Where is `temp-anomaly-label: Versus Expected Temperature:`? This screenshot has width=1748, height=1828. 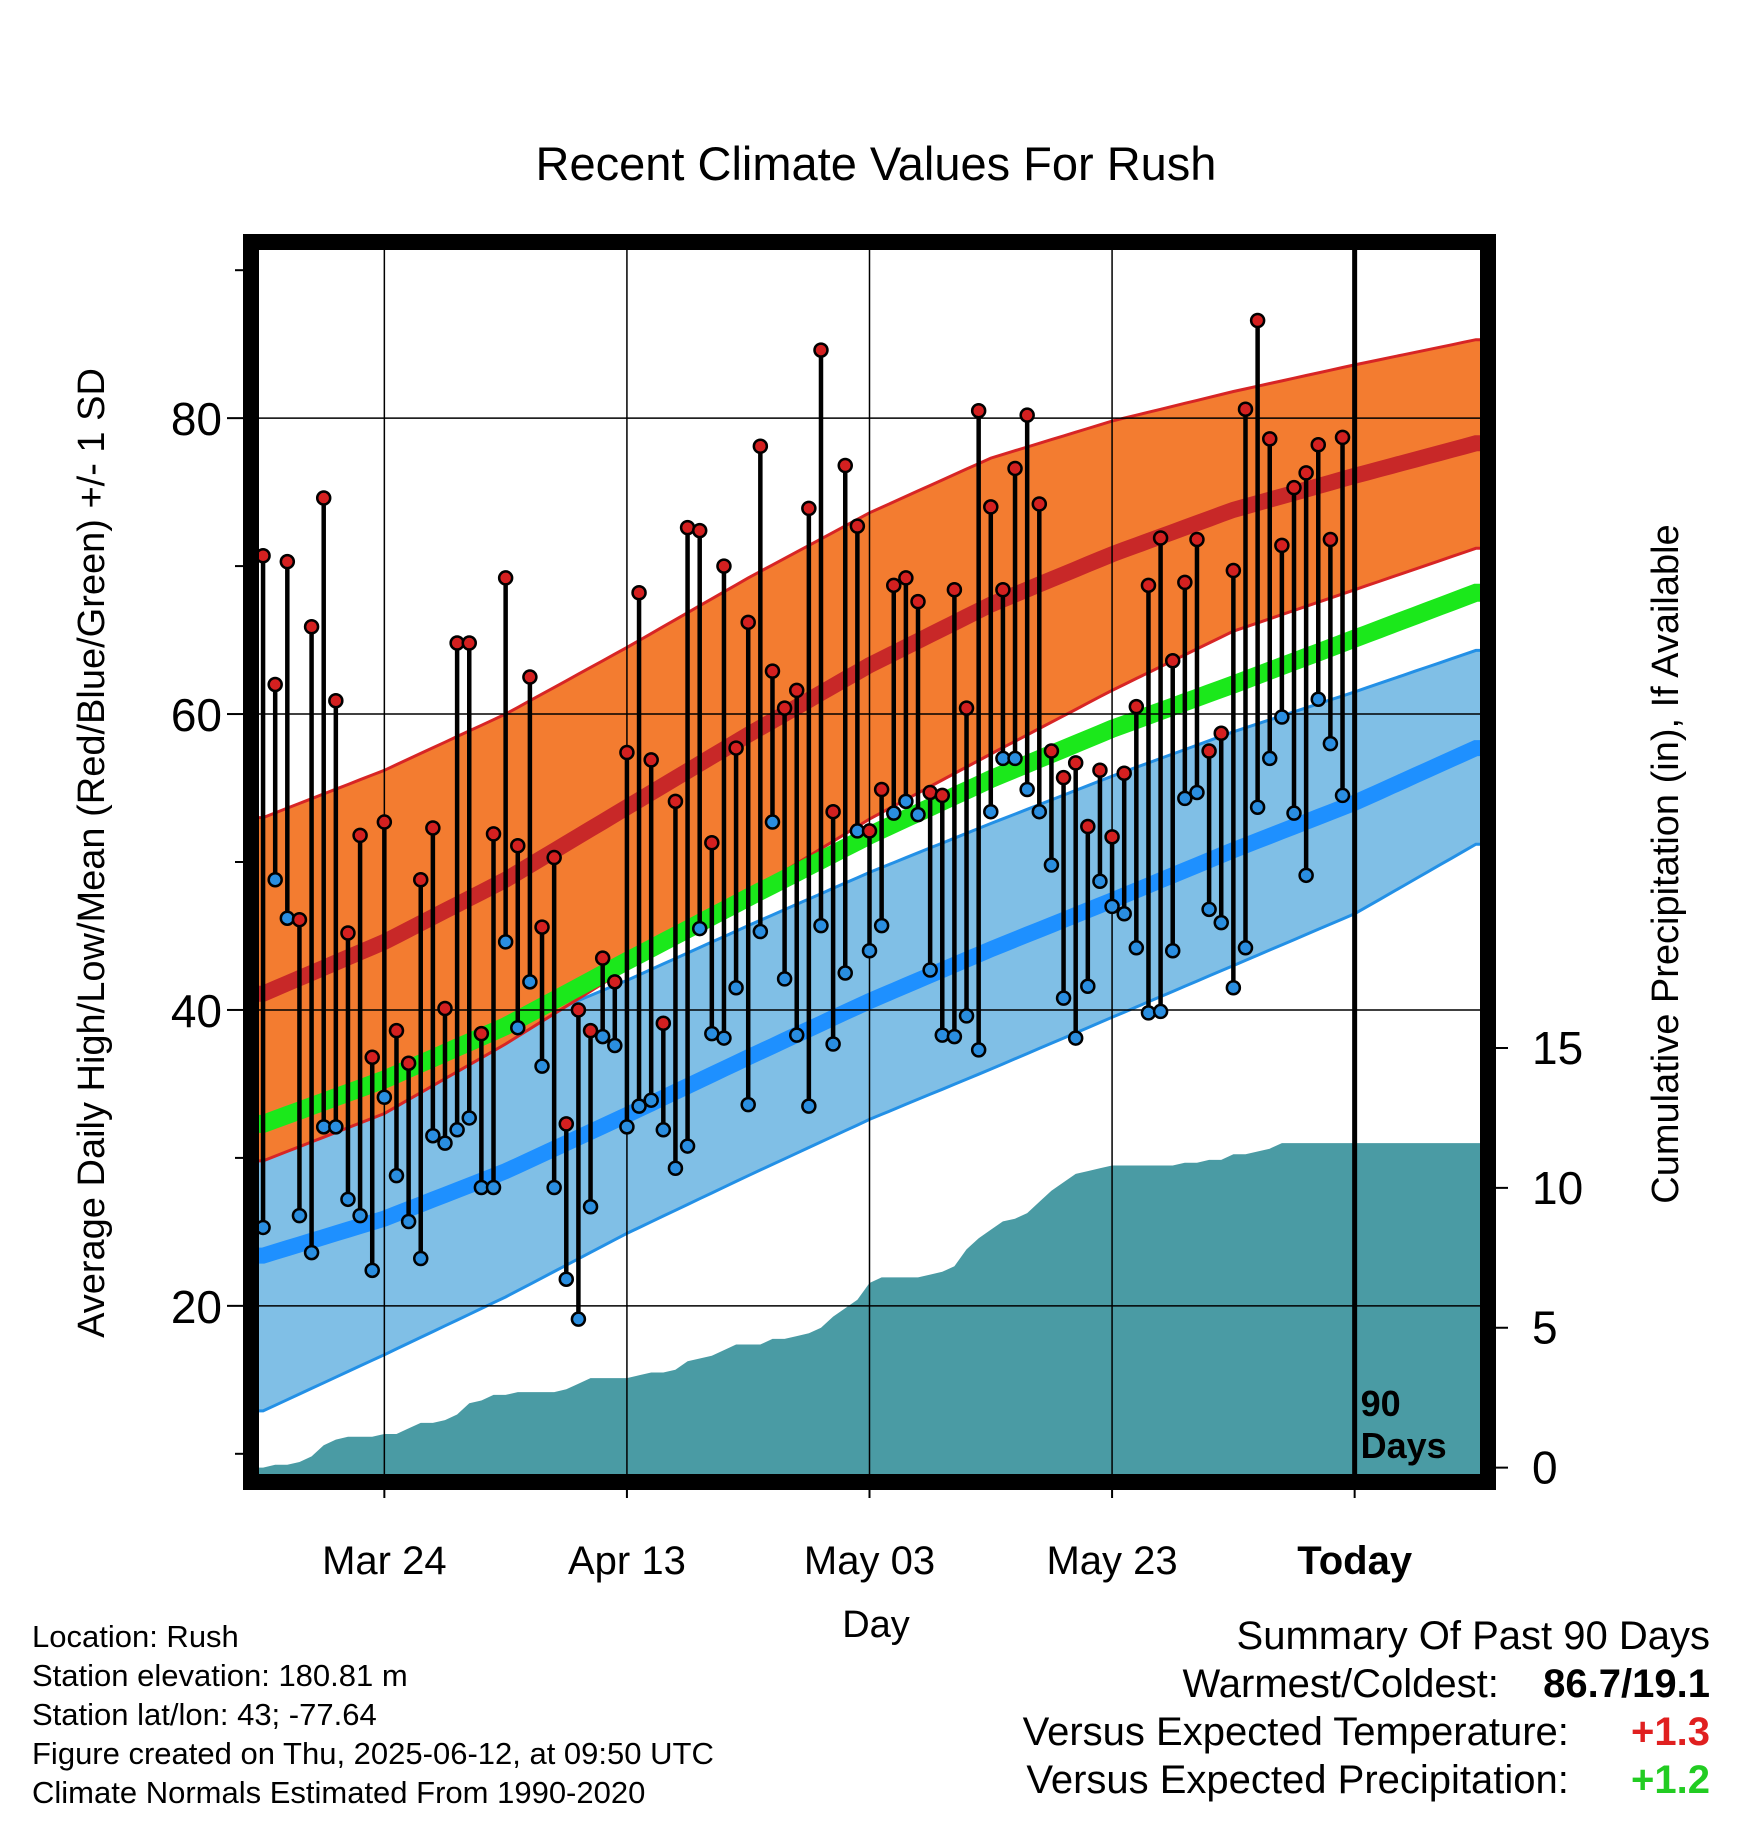 temp-anomaly-label: Versus Expected Temperature: is located at coordinates (1295, 1732).